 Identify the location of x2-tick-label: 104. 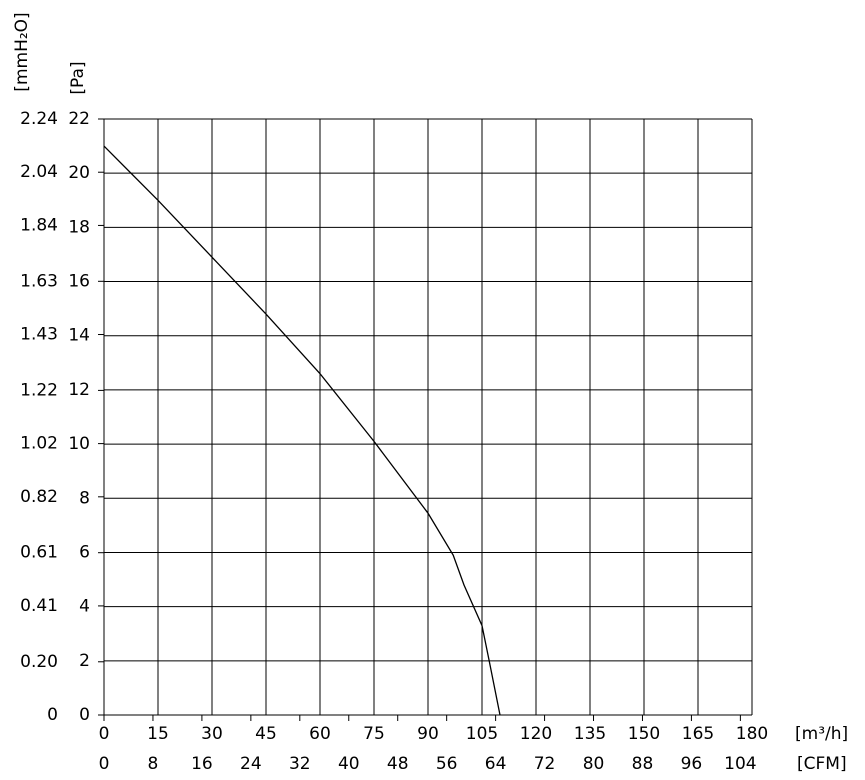
(740, 764).